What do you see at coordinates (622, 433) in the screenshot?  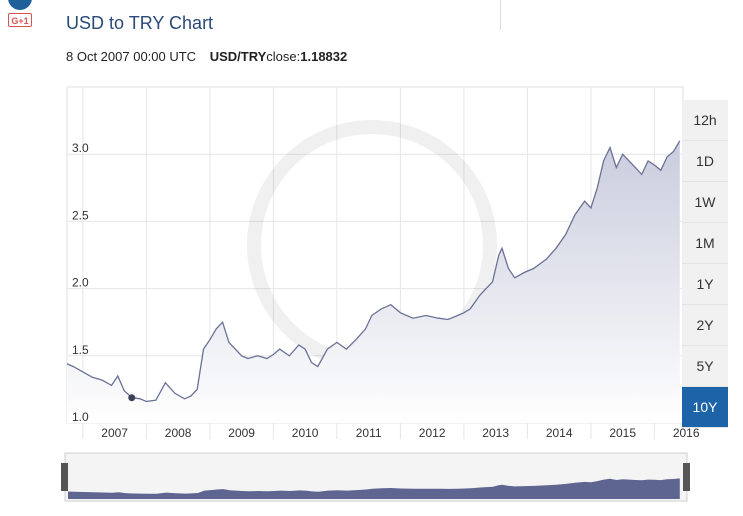 I see `x-tick-label: 2015` at bounding box center [622, 433].